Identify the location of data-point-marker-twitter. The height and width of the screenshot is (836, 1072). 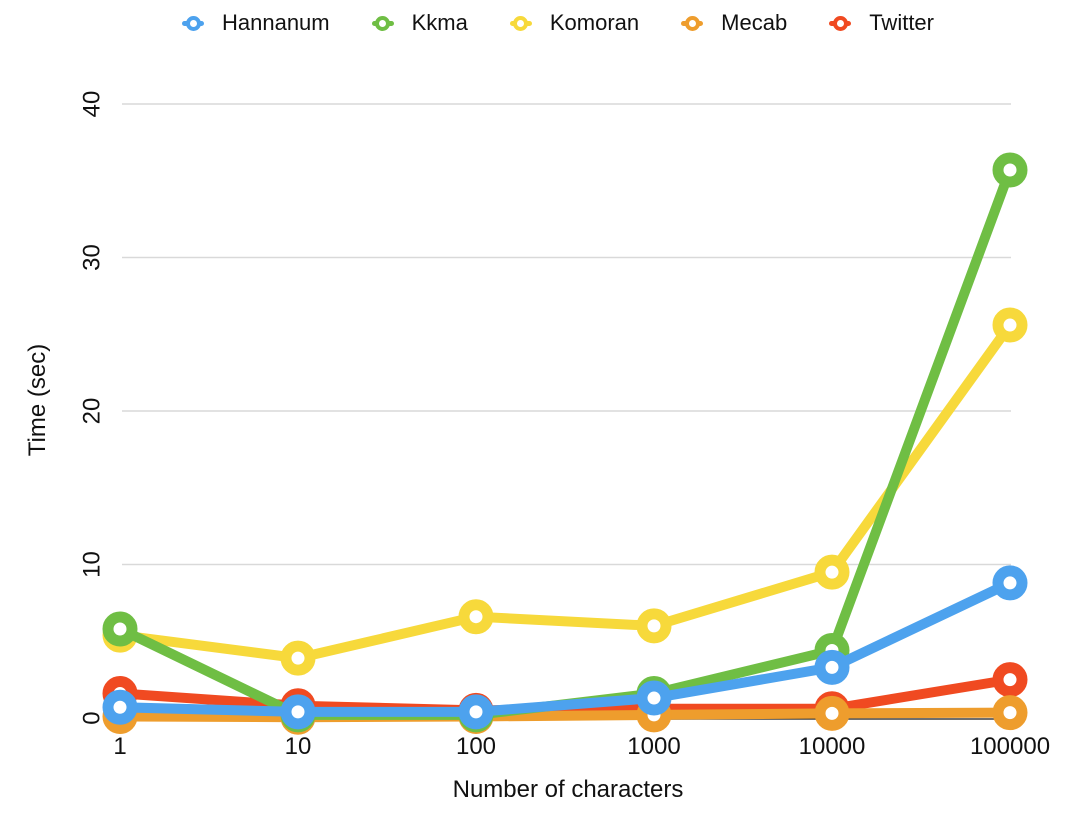
(1010, 680).